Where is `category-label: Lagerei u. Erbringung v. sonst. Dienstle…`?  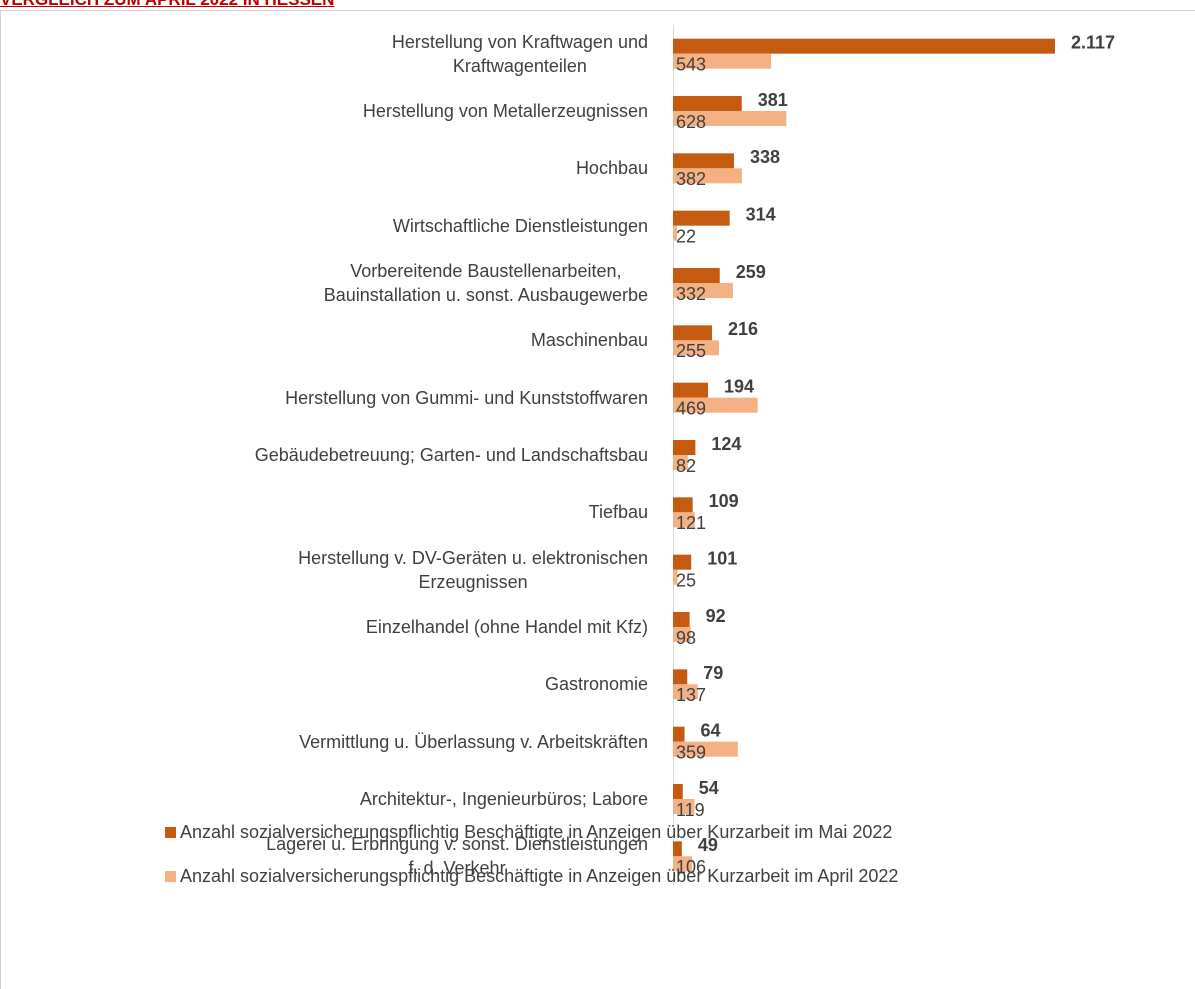 category-label: Lagerei u. Erbringung v. sonst. Dienstle… is located at coordinates (457, 856).